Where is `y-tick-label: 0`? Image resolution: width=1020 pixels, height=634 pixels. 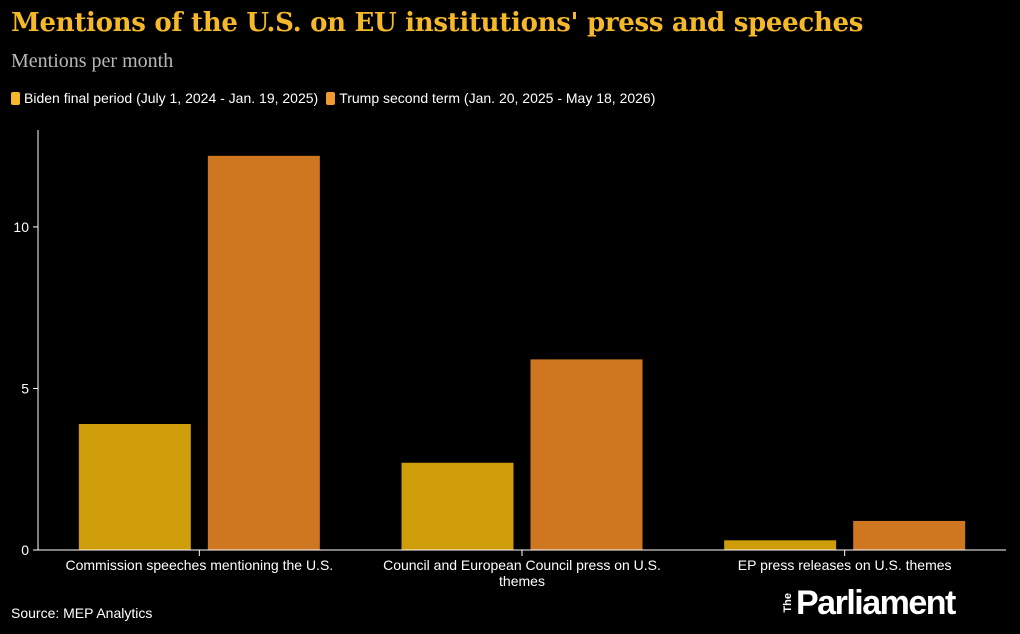 y-tick-label: 0 is located at coordinates (25, 550).